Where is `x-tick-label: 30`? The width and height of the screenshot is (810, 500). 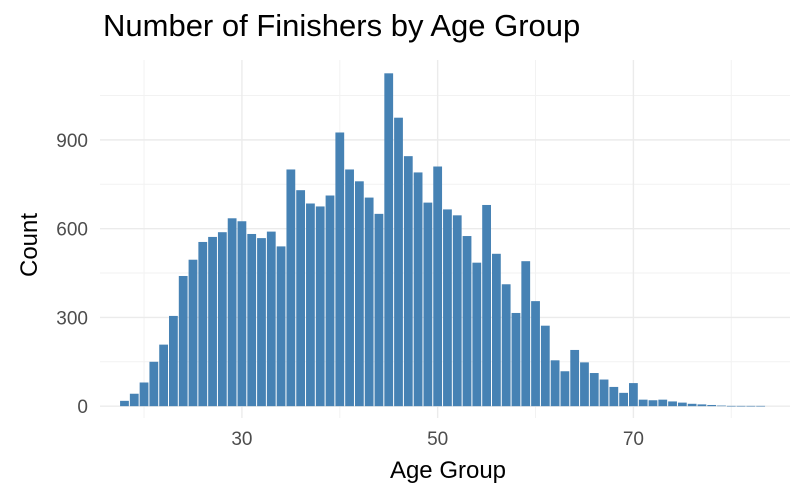
x-tick-label: 30 is located at coordinates (241, 439).